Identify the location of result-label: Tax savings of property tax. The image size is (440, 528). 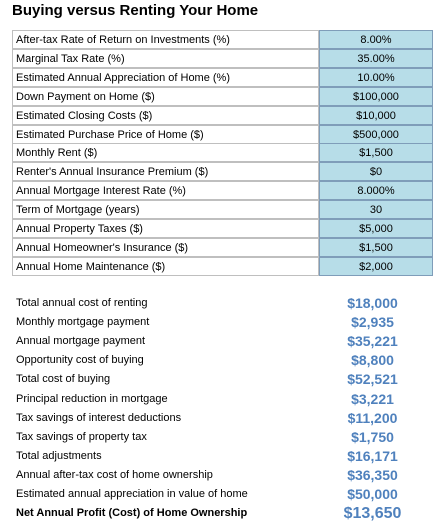
(81, 436).